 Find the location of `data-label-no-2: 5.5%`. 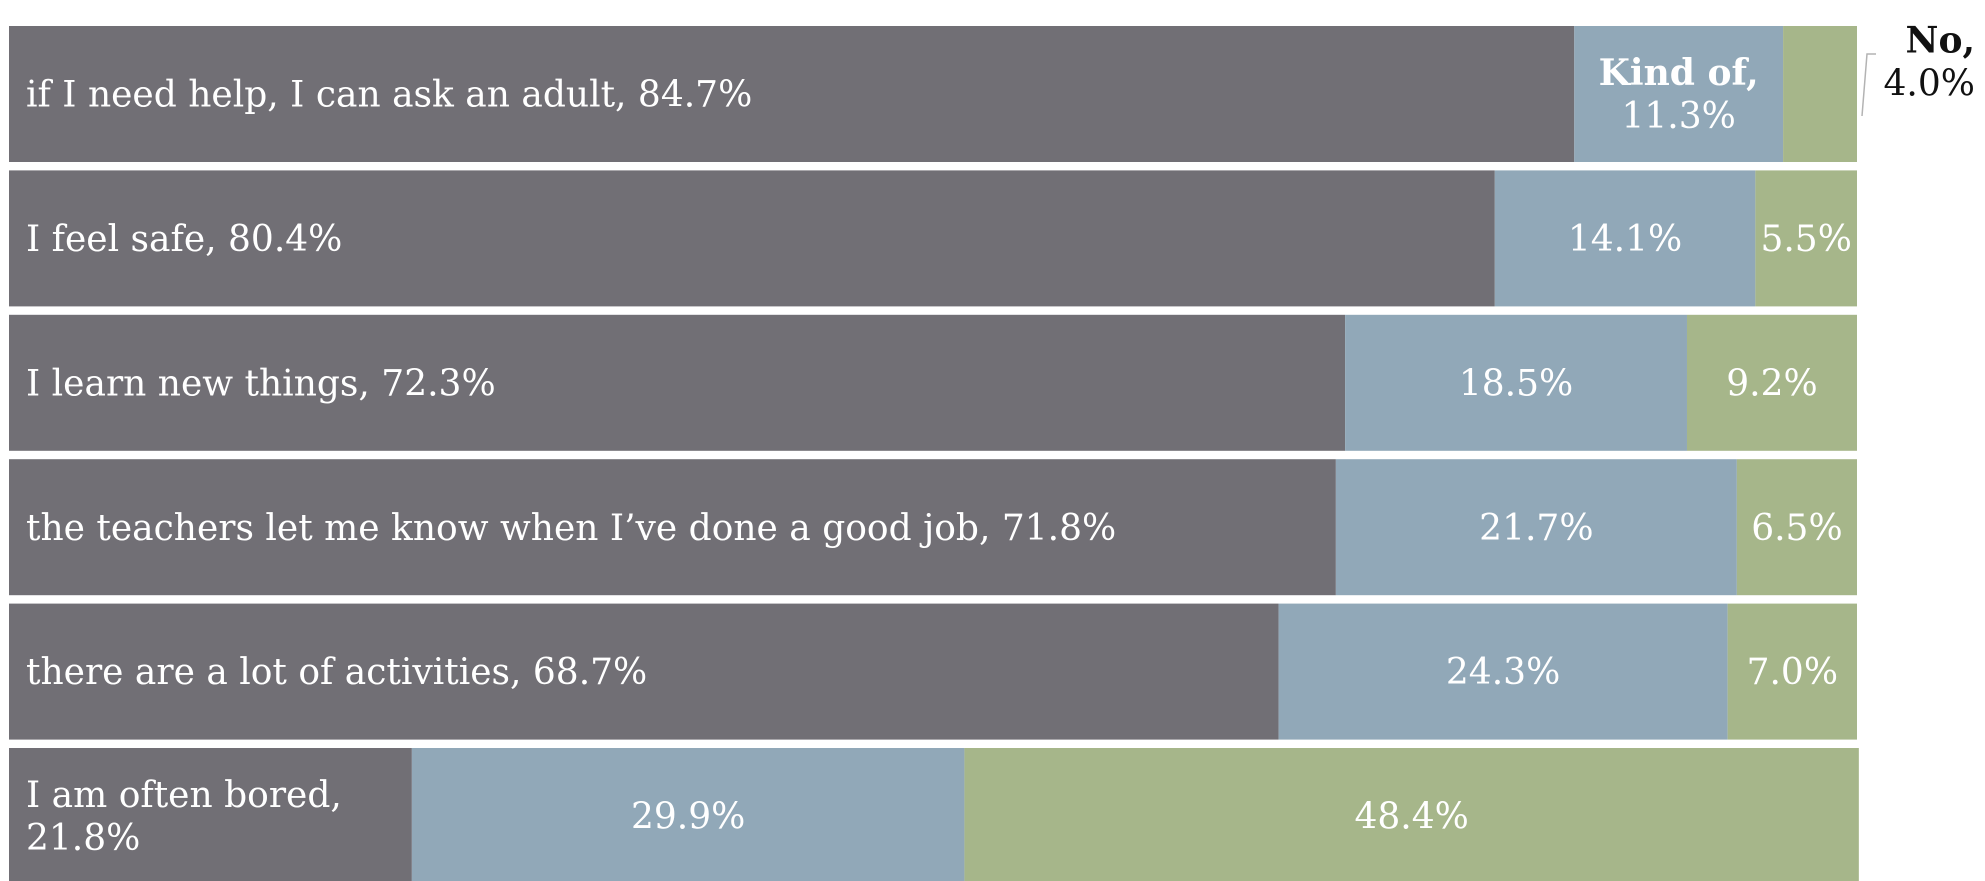

data-label-no-2: 5.5% is located at coordinates (1805, 239).